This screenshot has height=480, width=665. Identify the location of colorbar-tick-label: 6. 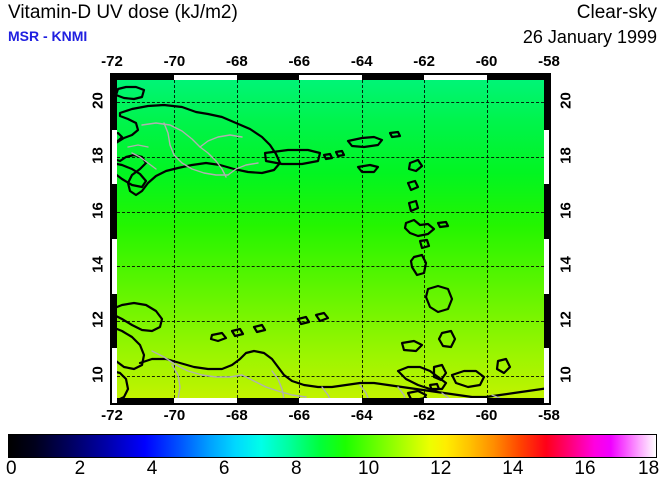
(224, 468).